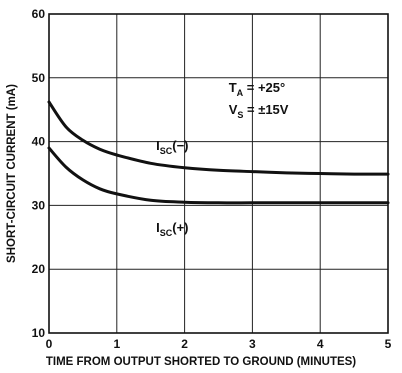 The image size is (402, 373). I want to click on condition-supply-voltage: VS = ±15V, so click(259, 111).